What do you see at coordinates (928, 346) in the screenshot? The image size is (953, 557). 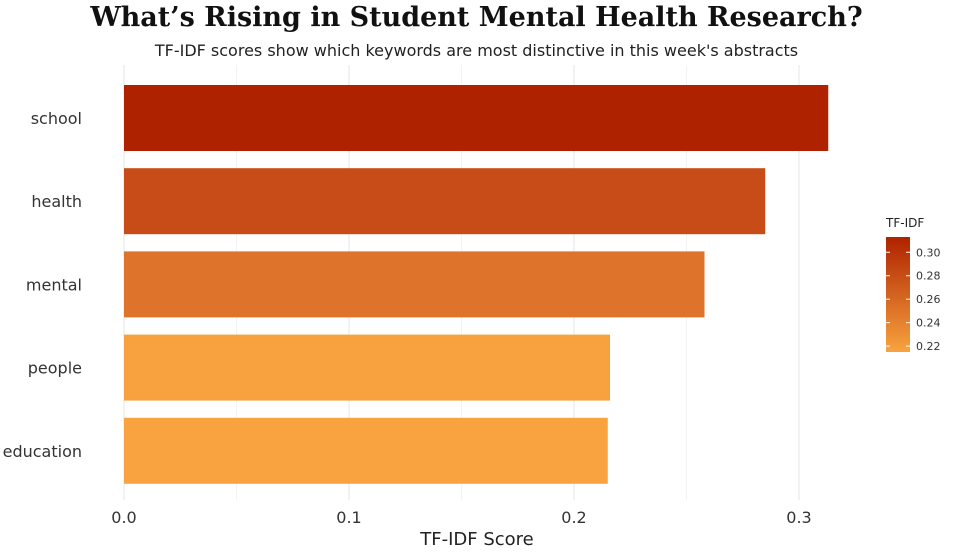 I see `legend-tick-label: 0.22` at bounding box center [928, 346].